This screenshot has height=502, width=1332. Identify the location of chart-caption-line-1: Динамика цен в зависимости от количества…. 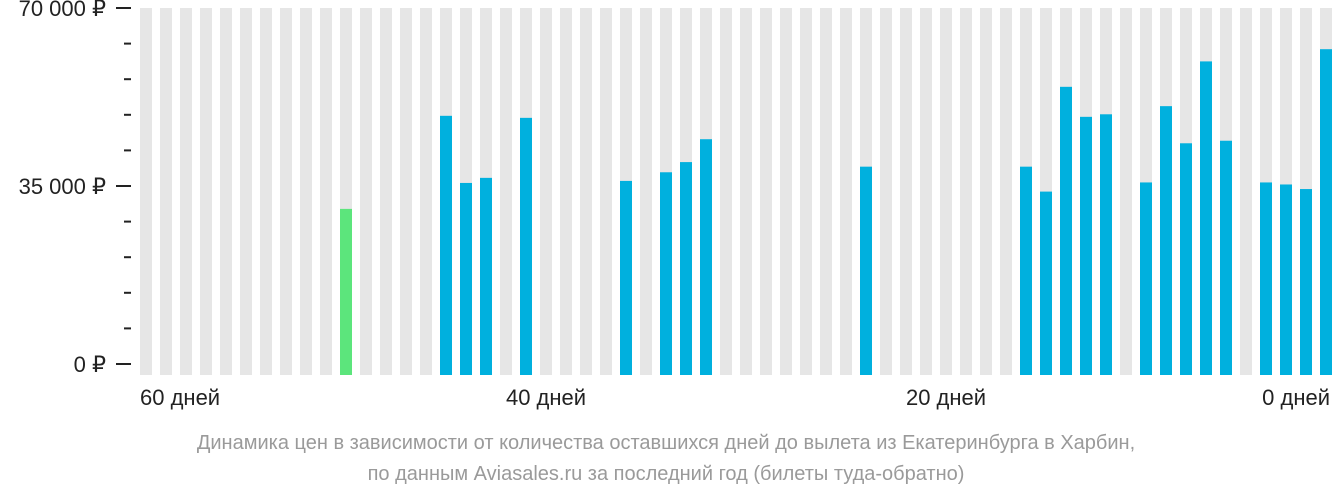
(666, 443).